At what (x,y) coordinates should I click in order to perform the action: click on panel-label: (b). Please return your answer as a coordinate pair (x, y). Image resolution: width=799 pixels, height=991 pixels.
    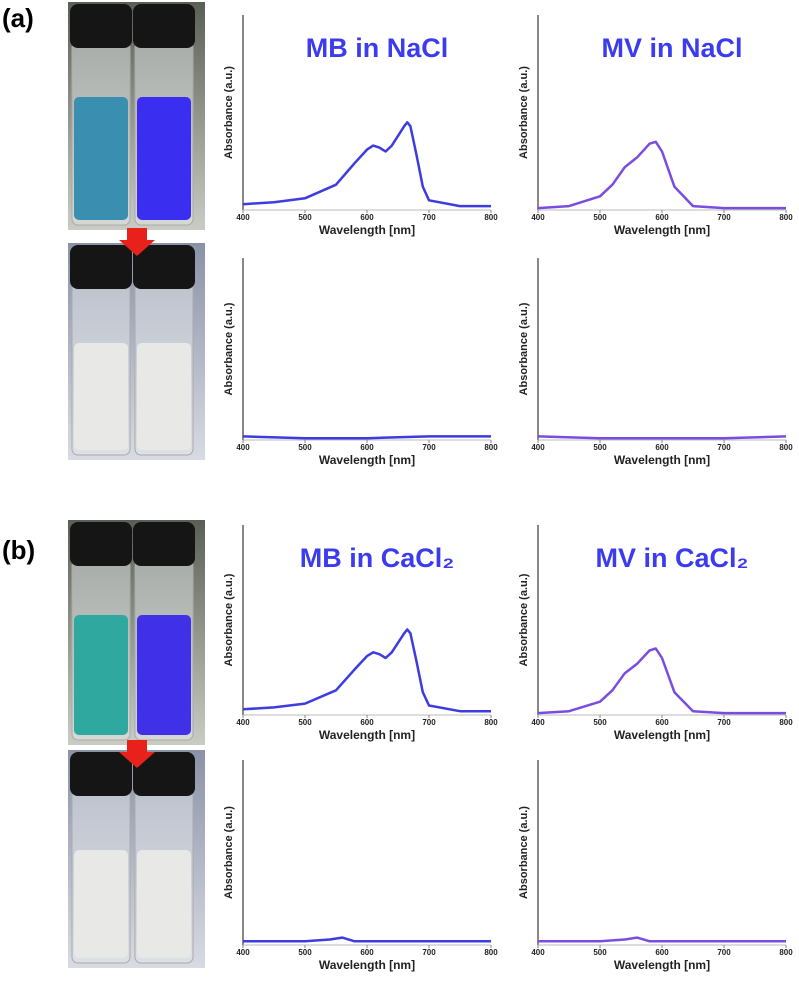
    Looking at the image, I should click on (18, 550).